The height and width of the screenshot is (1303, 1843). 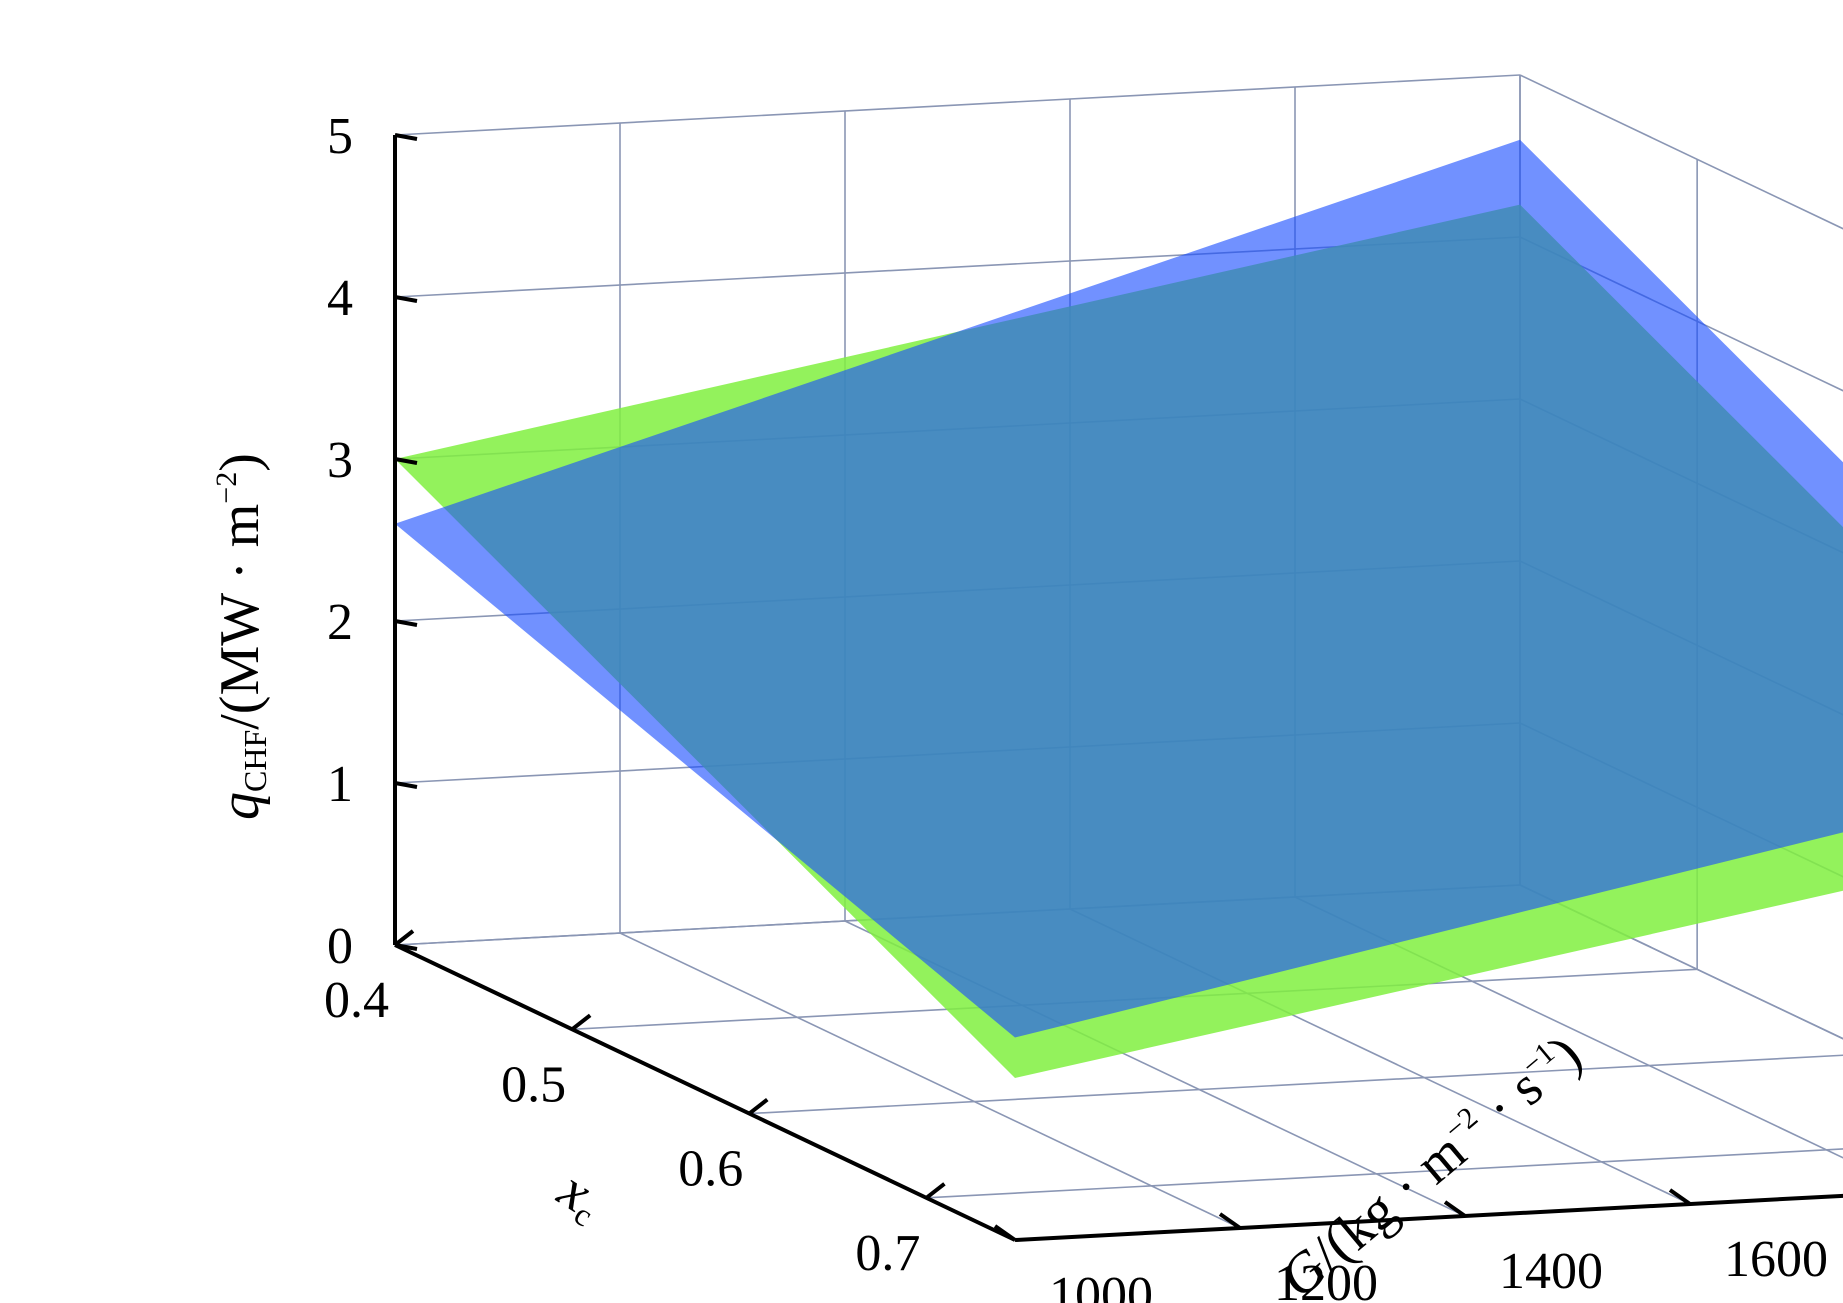 I want to click on x-axis-label: xc, so click(x=580, y=1196).